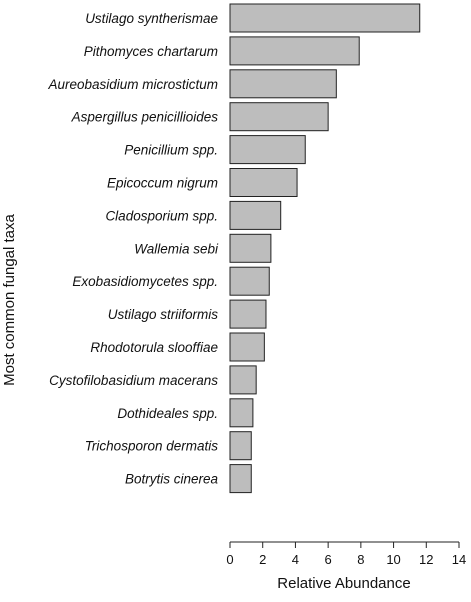  Describe the element at coordinates (145, 117) in the screenshot. I see `category-label: Aspergillus penicillioides` at that location.